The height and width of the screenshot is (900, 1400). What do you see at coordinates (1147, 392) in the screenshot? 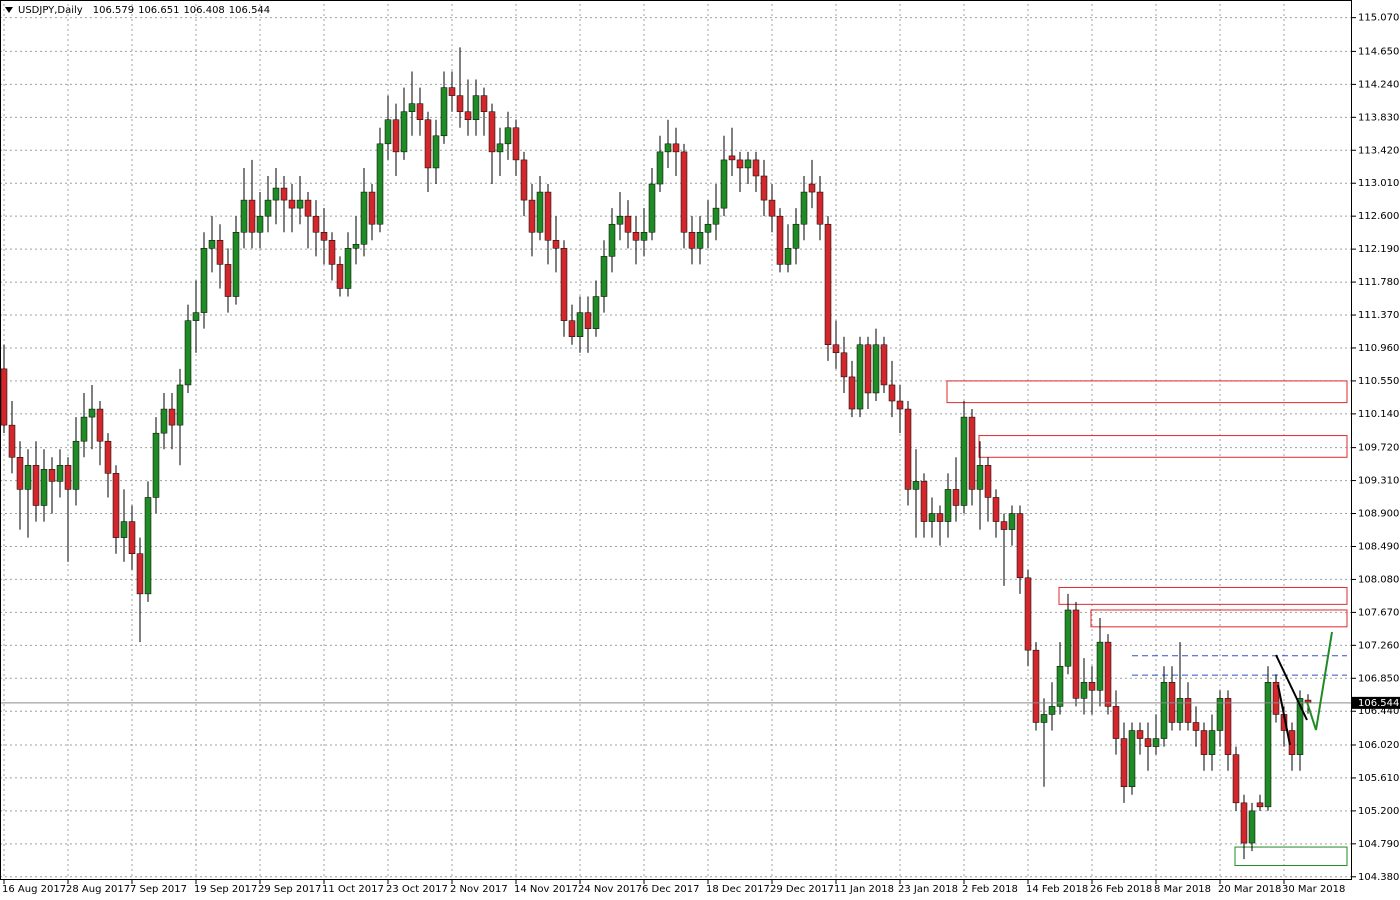
I see `zone` at bounding box center [1147, 392].